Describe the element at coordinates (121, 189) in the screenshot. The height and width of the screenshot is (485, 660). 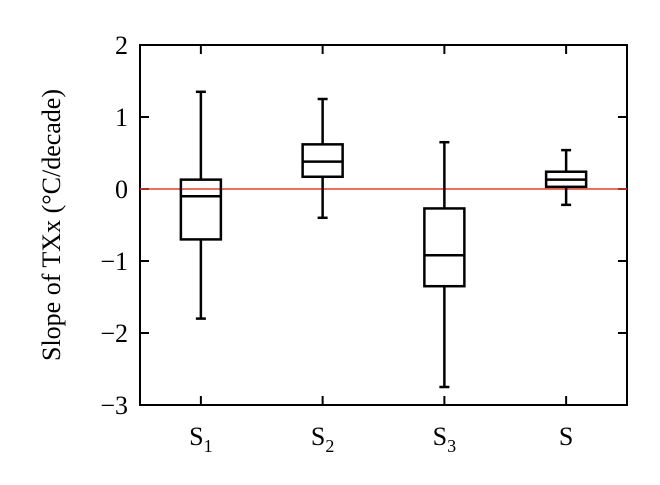
I see `y-tick-label: 0` at that location.